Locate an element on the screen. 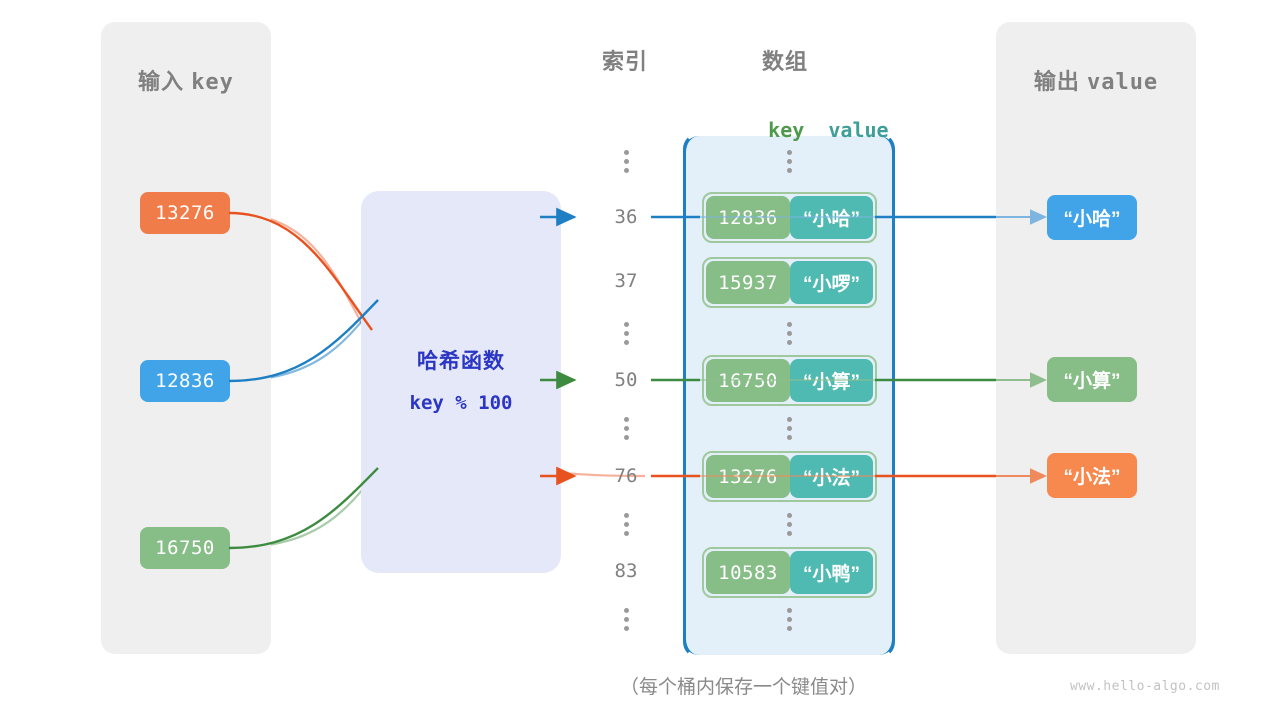 This screenshot has width=1280, height=720. index-column-header: 索引 is located at coordinates (624, 61).